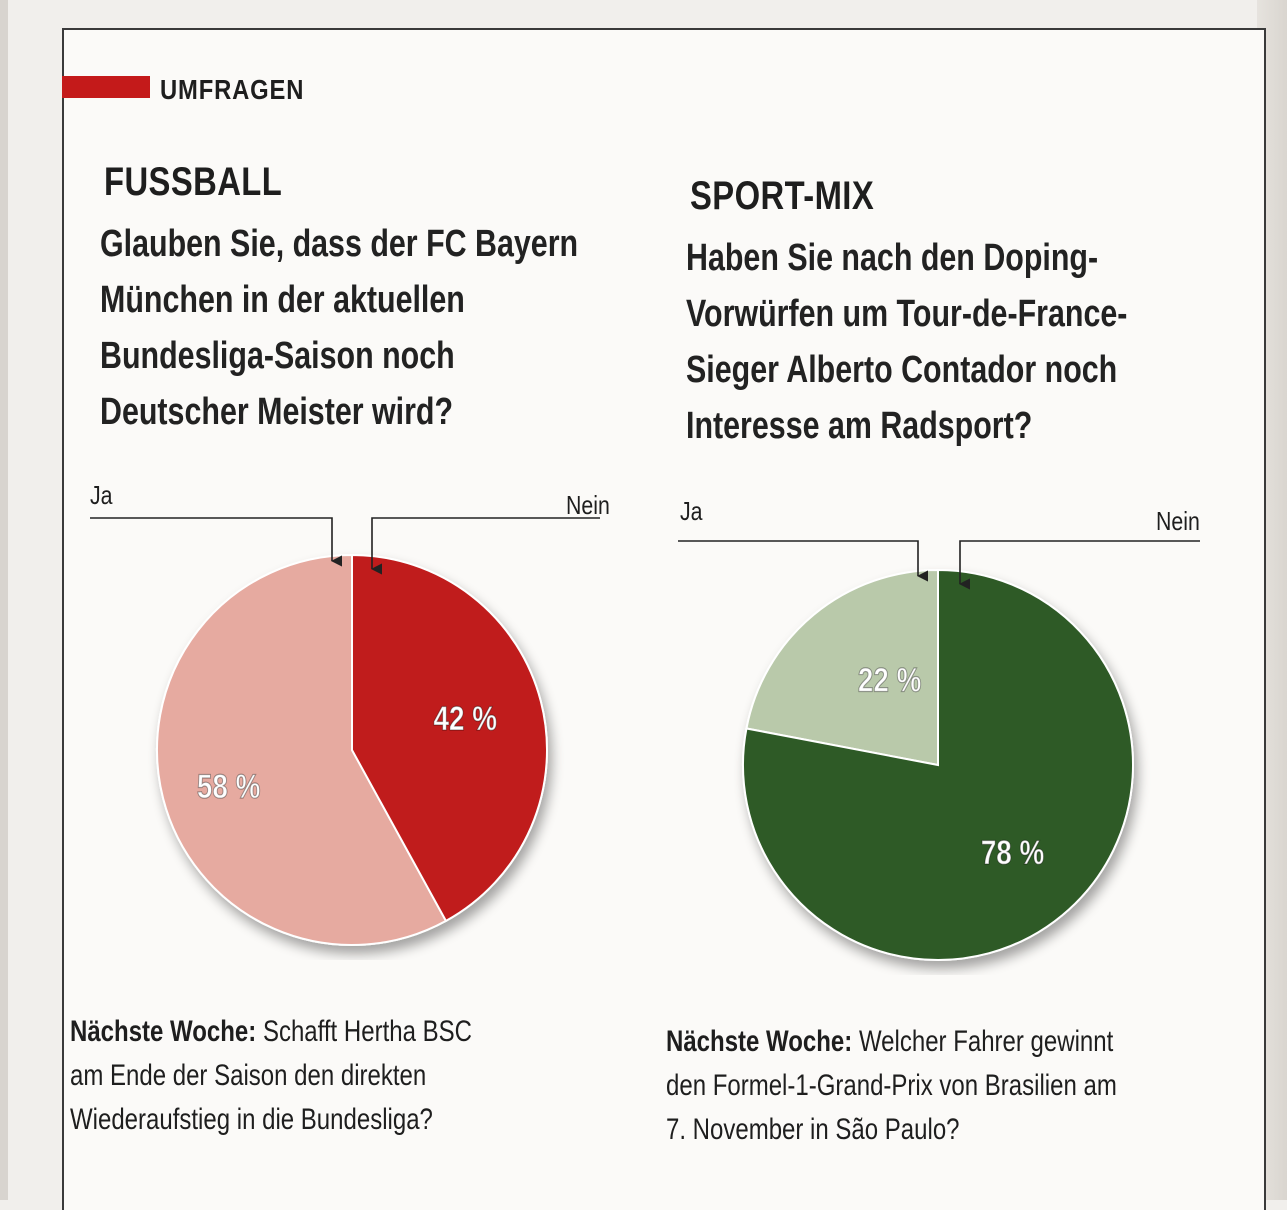 Image resolution: width=1287 pixels, height=1210 pixels. I want to click on pie-value-label-nein: 78 %, so click(1013, 853).